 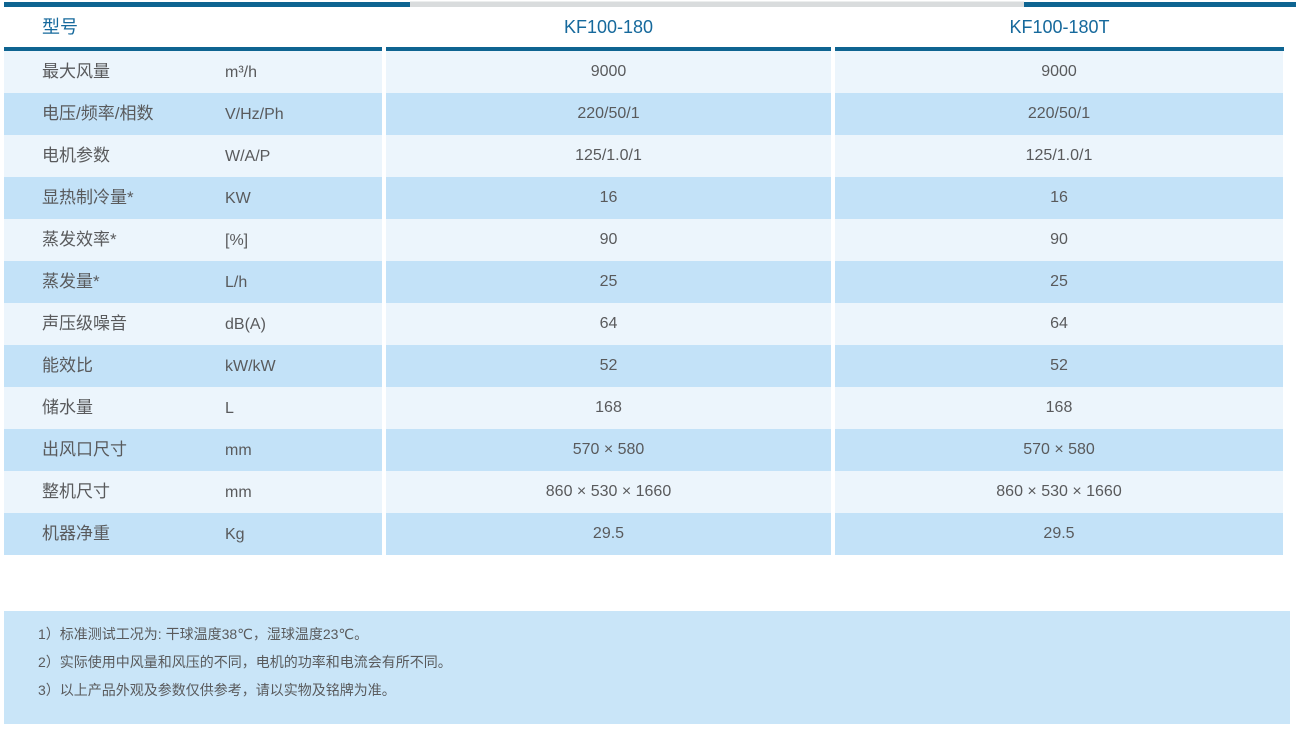 What do you see at coordinates (1059, 408) in the screenshot?
I see `spec-value-kf100-180t: 168` at bounding box center [1059, 408].